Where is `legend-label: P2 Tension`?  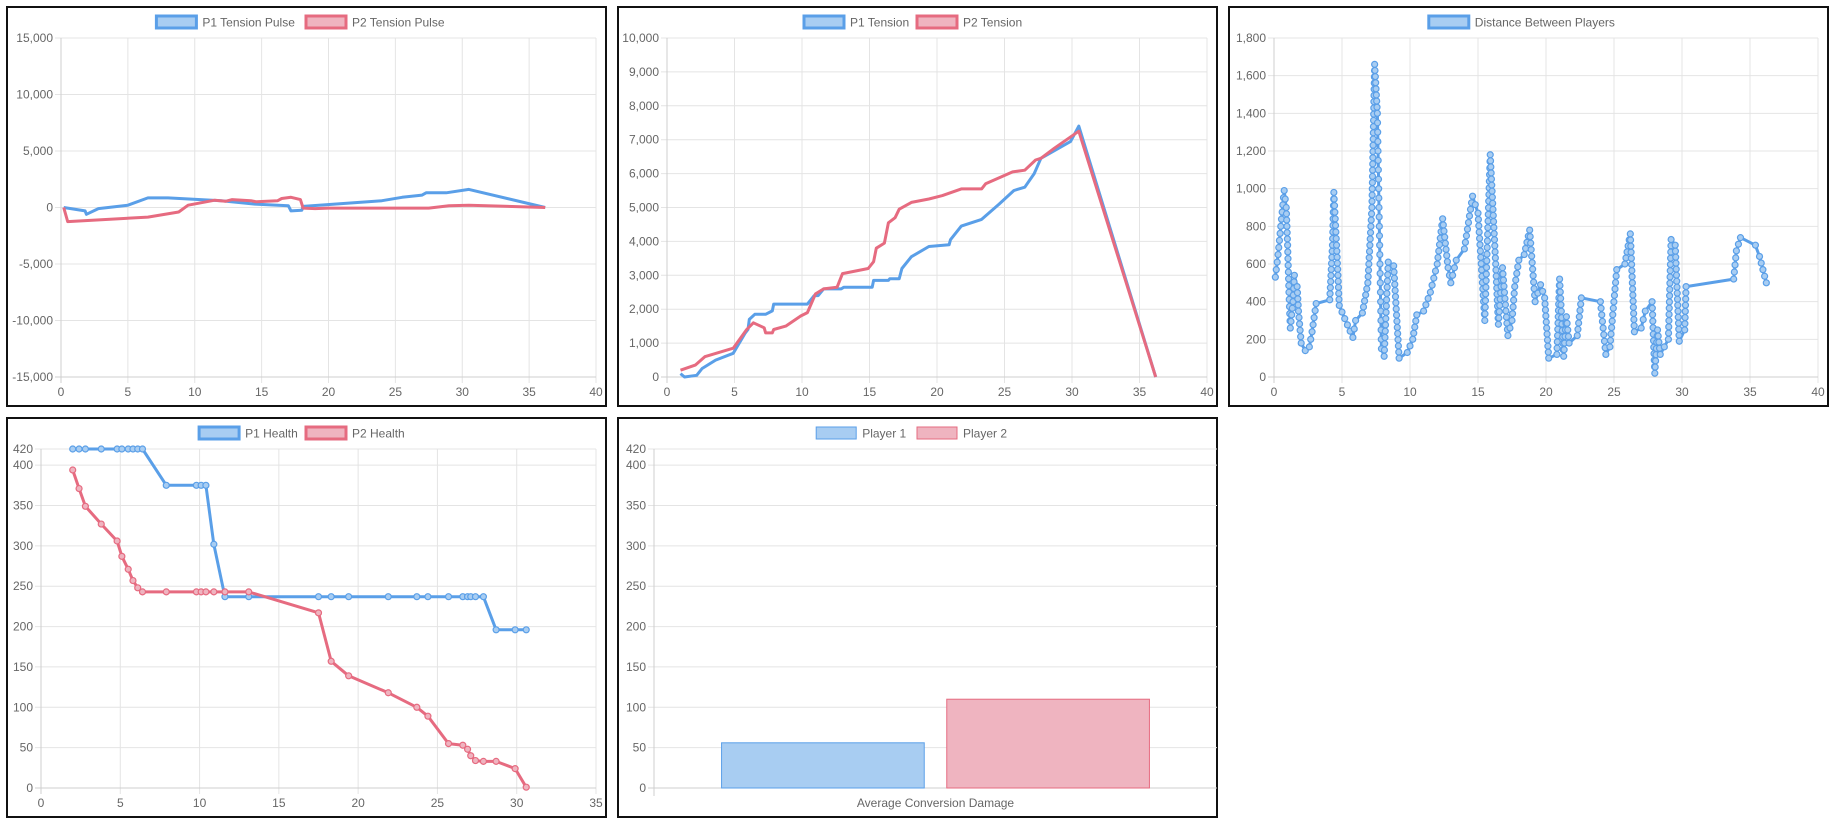
legend-label: P2 Tension is located at coordinates (992, 23).